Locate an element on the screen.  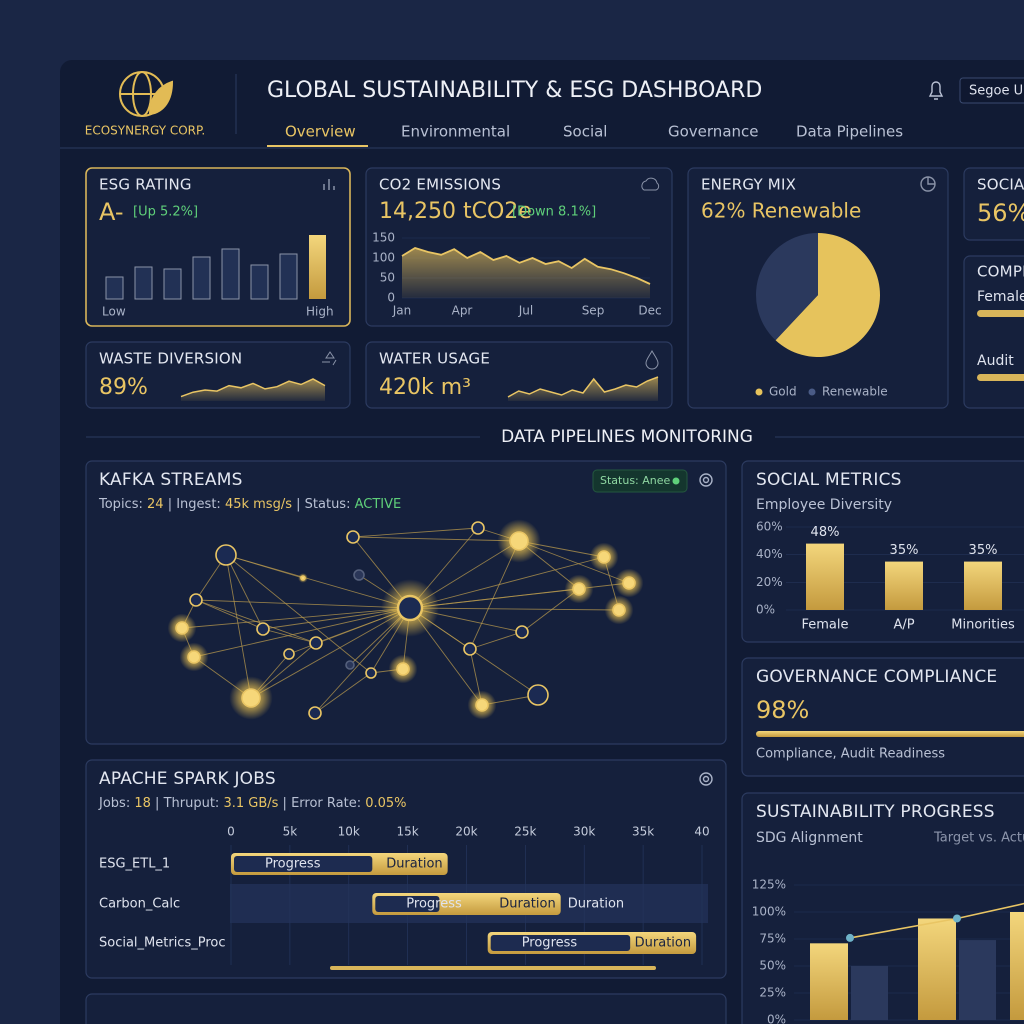
bell-icon is located at coordinates (936, 90).